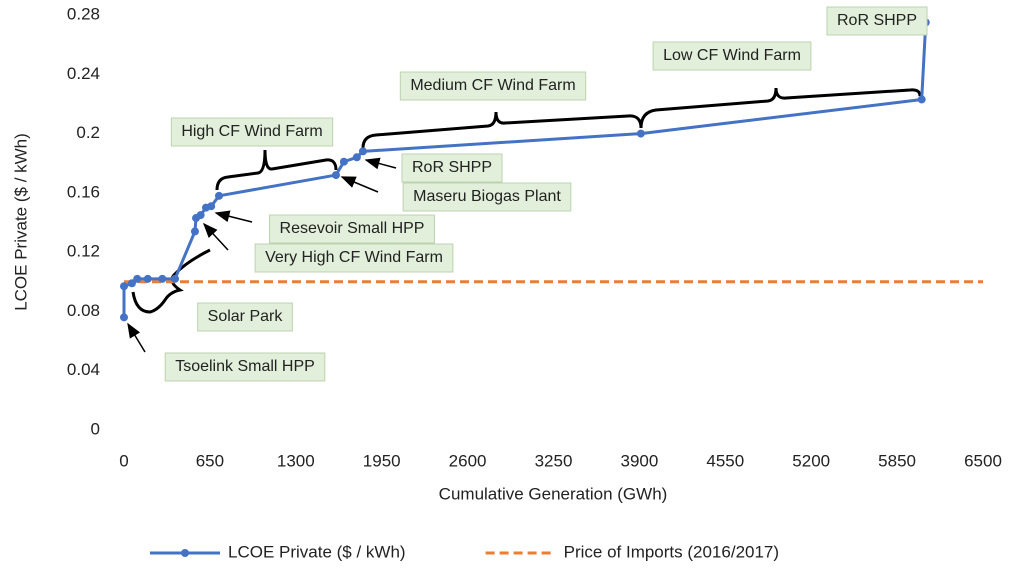 This screenshot has height=569, width=1018. What do you see at coordinates (185, 553) in the screenshot?
I see `legend-marker` at bounding box center [185, 553].